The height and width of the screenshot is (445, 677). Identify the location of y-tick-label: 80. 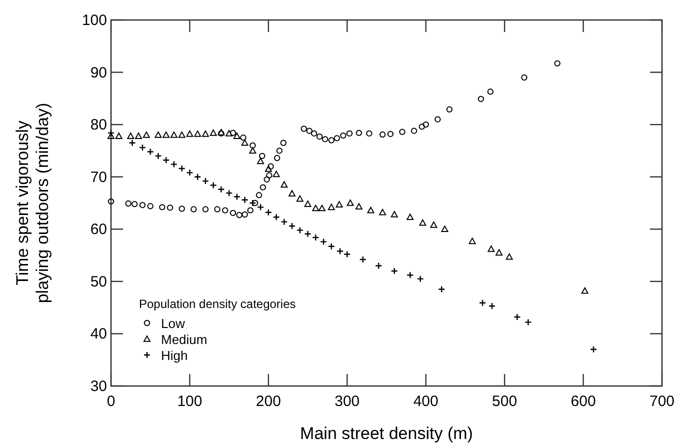
(98, 125).